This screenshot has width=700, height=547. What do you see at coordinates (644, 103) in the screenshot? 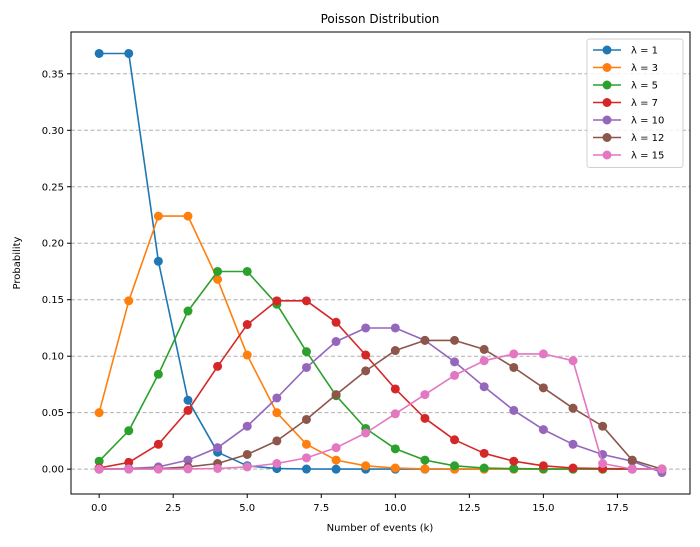
I see `legend-label: λ = 7` at bounding box center [644, 103].